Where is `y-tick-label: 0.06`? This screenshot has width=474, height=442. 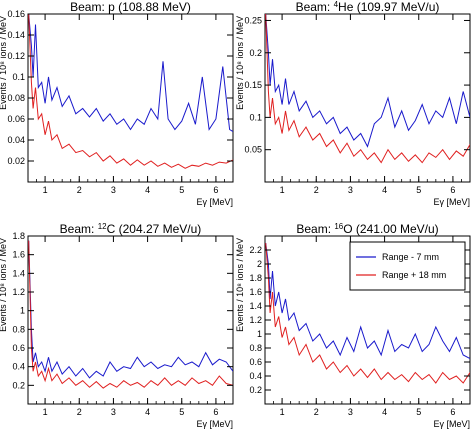
y-tick-label: 0.06 is located at coordinates (16, 119).